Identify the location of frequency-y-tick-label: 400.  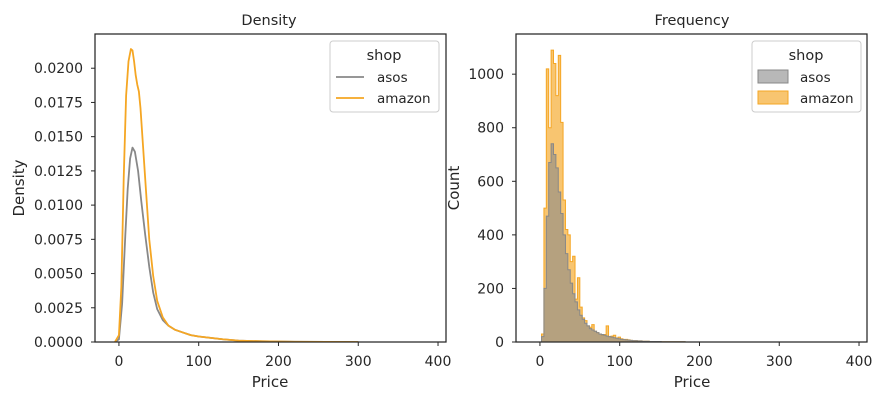
(490, 236).